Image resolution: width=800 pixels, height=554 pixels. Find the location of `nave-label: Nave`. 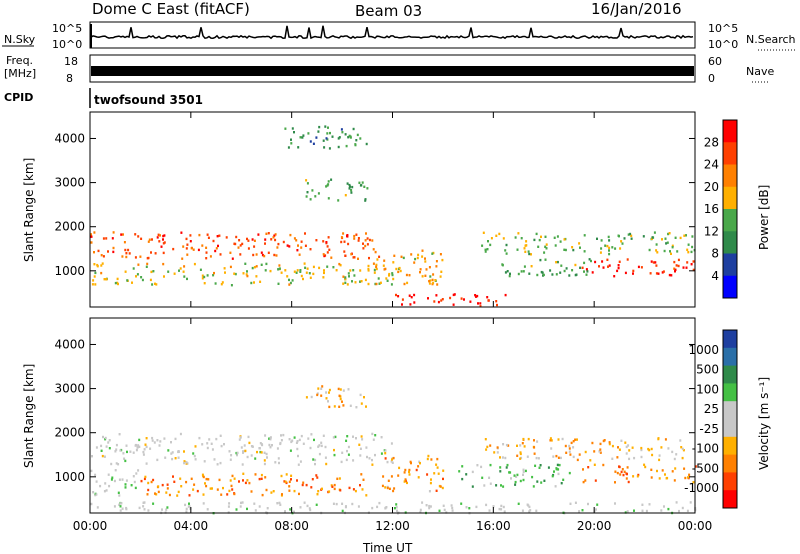

nave-label: Nave is located at coordinates (760, 71).